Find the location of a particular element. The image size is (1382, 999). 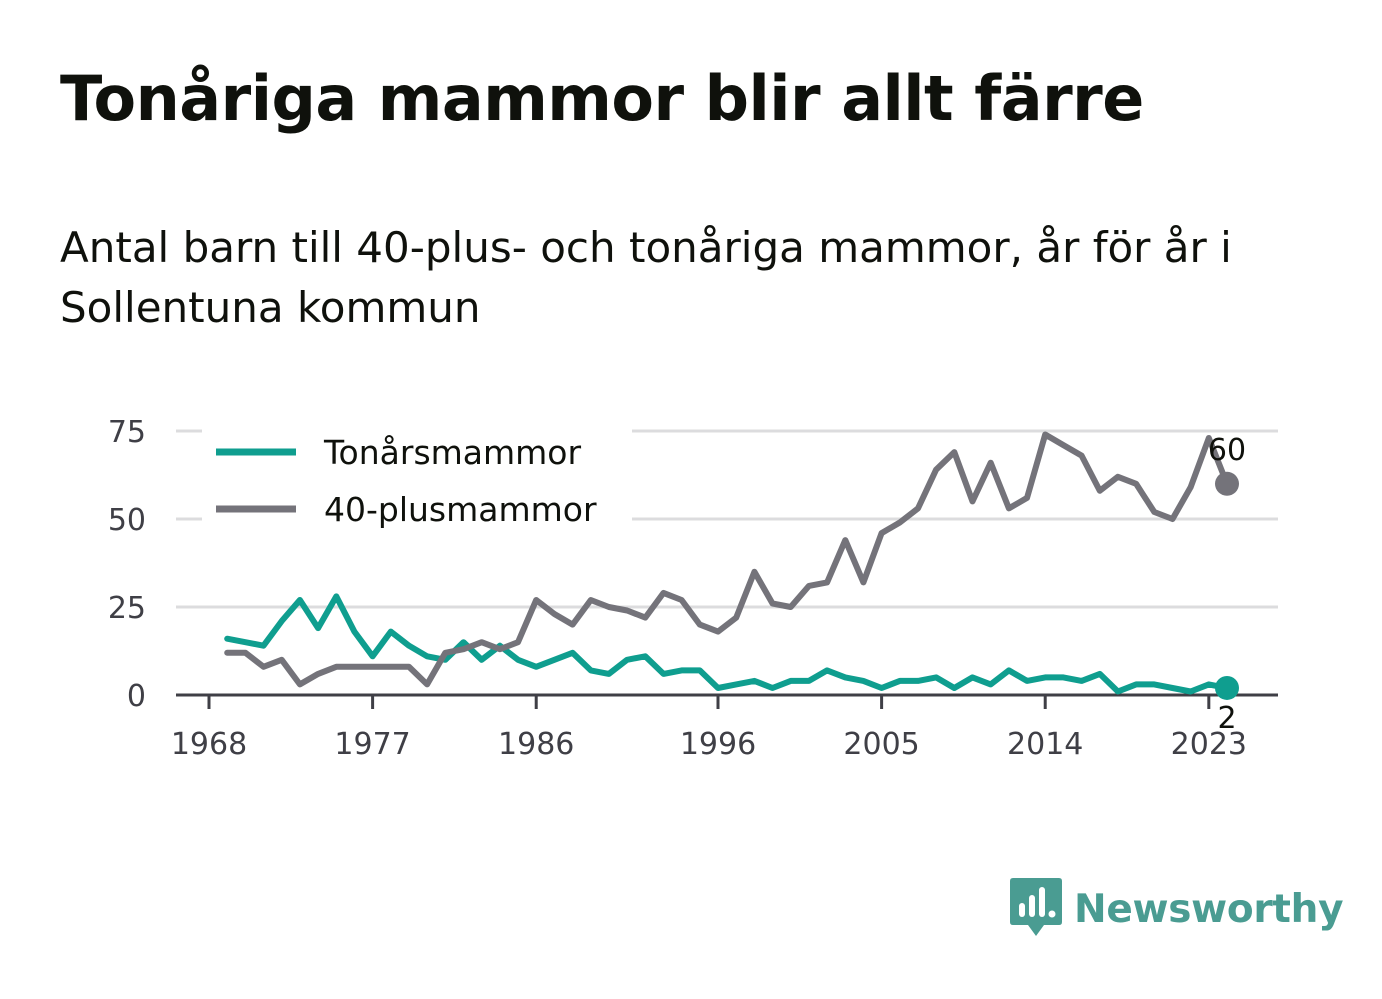

x-axis: 1968 1977 1986 1996 2005 2014 2023 is located at coordinates (709, 728).